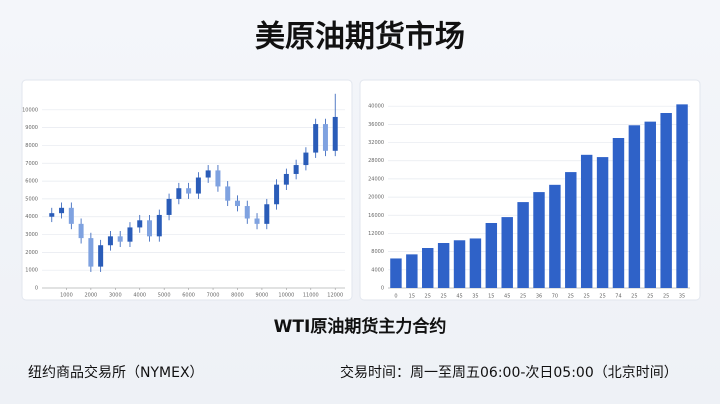 Image resolution: width=720 pixels, height=404 pixels. What do you see at coordinates (555, 297) in the screenshot?
I see `x-tick-label: 70` at bounding box center [555, 297].